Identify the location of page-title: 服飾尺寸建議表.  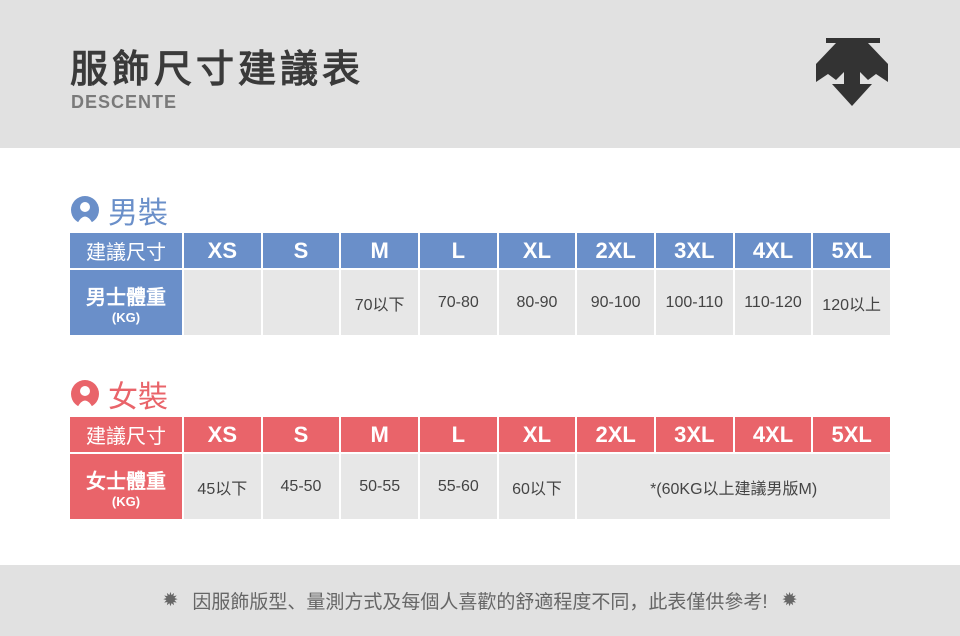
(217, 70).